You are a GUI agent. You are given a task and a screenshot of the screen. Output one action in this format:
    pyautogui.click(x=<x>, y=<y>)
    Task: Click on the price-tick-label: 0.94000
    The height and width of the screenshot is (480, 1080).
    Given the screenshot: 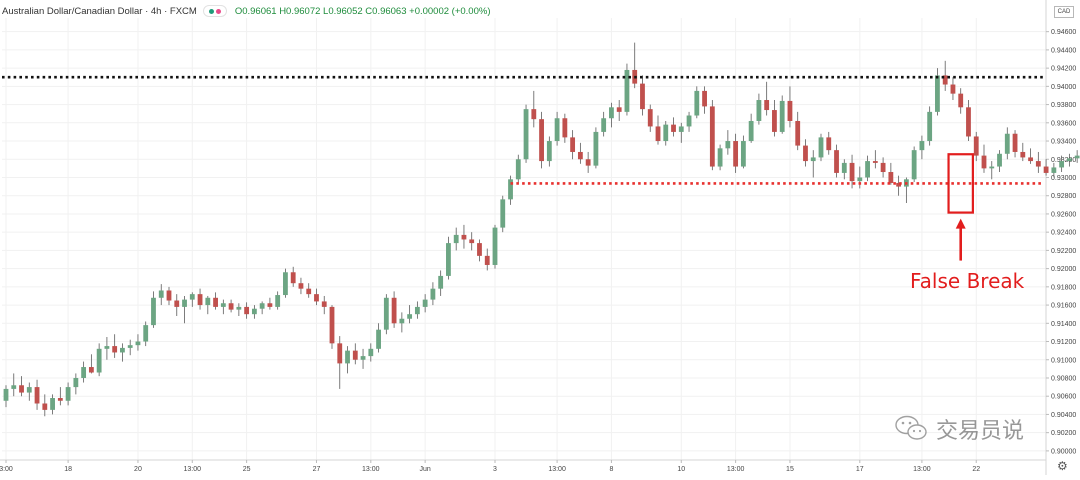 What is the action you would take?
    pyautogui.click(x=1063, y=87)
    